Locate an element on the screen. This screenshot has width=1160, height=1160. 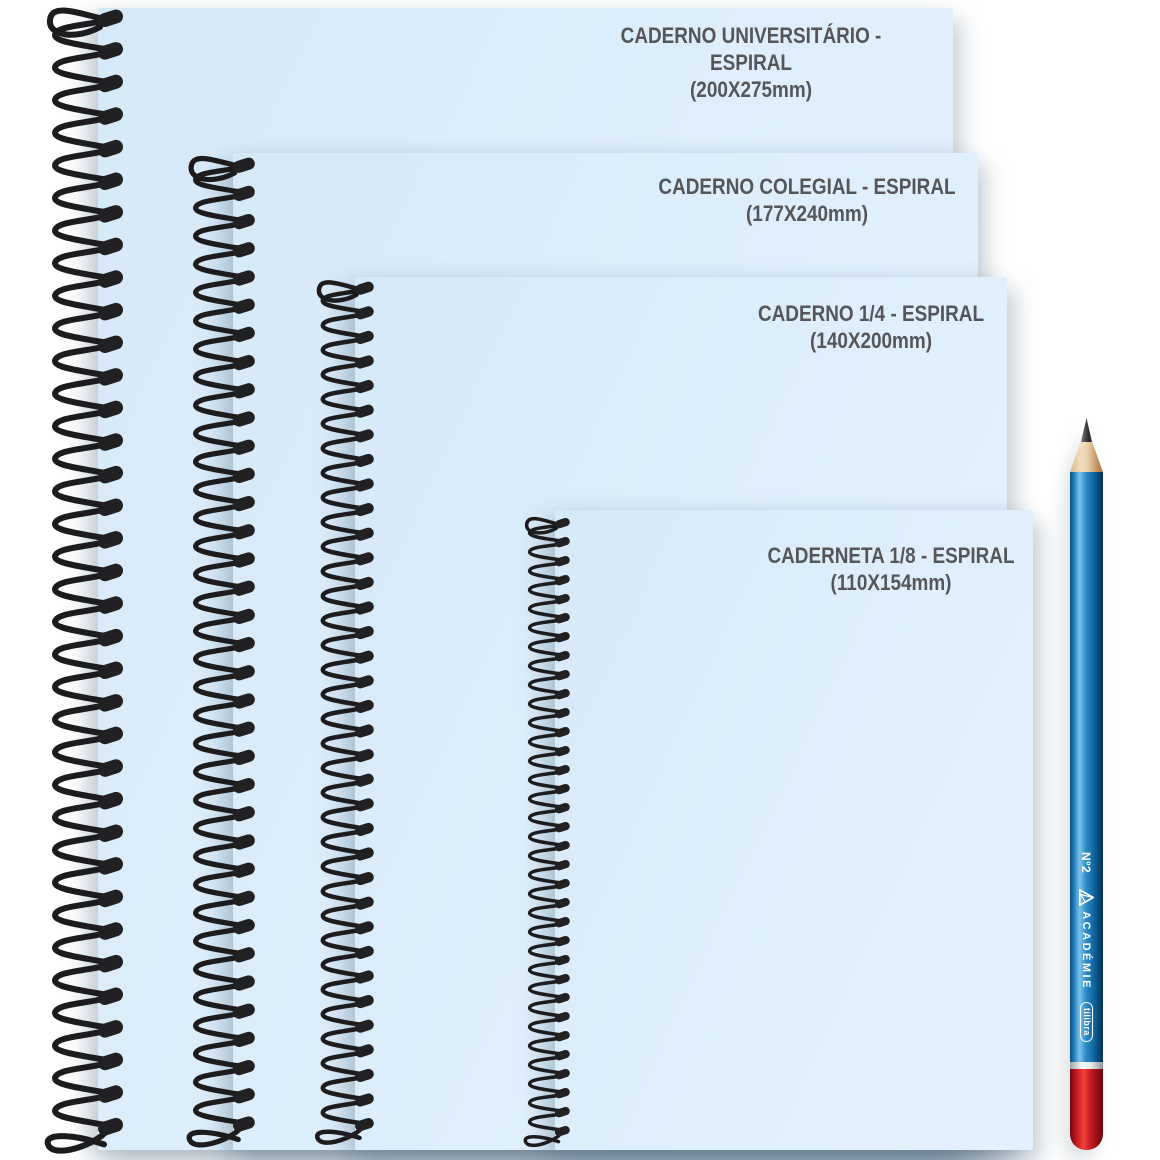
pencil-paint-band is located at coordinates (1086, 1065).